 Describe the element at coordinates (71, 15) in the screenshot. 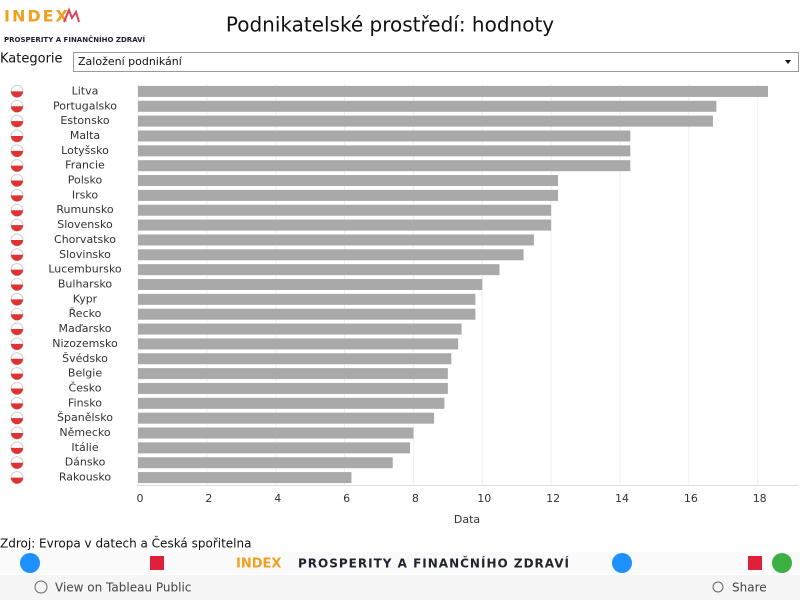

I see `logo-icon` at that location.